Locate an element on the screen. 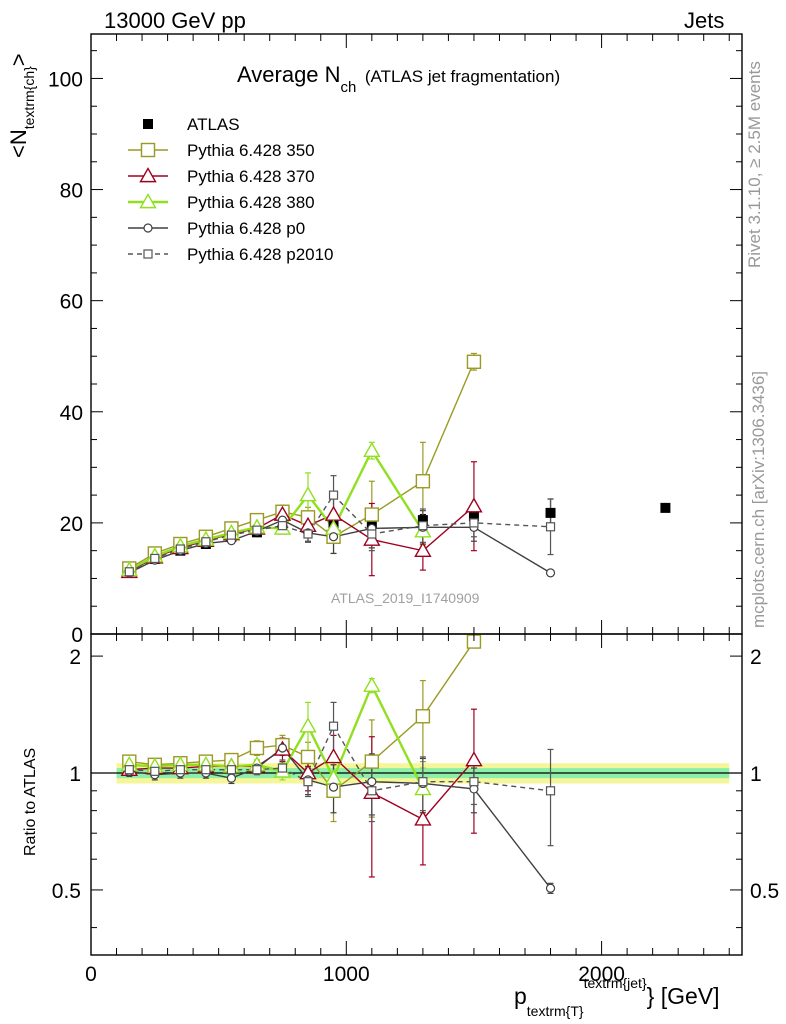 The width and height of the screenshot is (786, 1024). main-point-s2-p8 is located at coordinates (333, 513).